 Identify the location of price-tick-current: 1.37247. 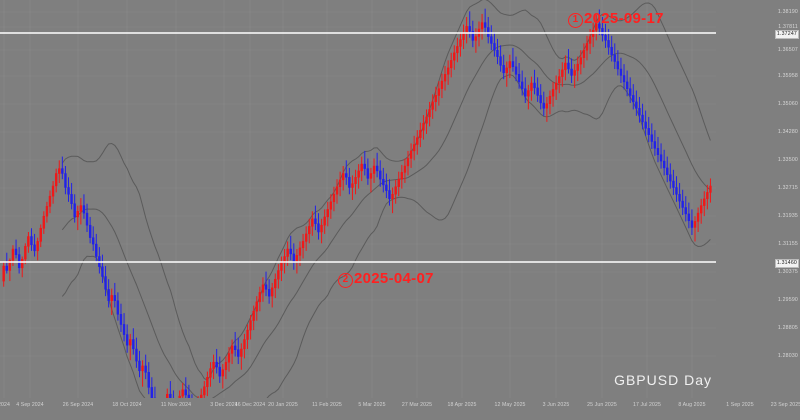
(786, 34).